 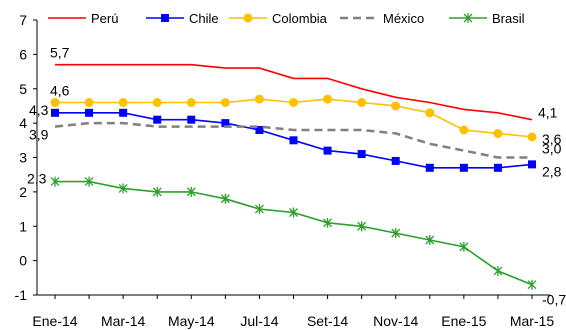 What do you see at coordinates (259, 321) in the screenshot?
I see `x-tick-label: Jul-14` at bounding box center [259, 321].